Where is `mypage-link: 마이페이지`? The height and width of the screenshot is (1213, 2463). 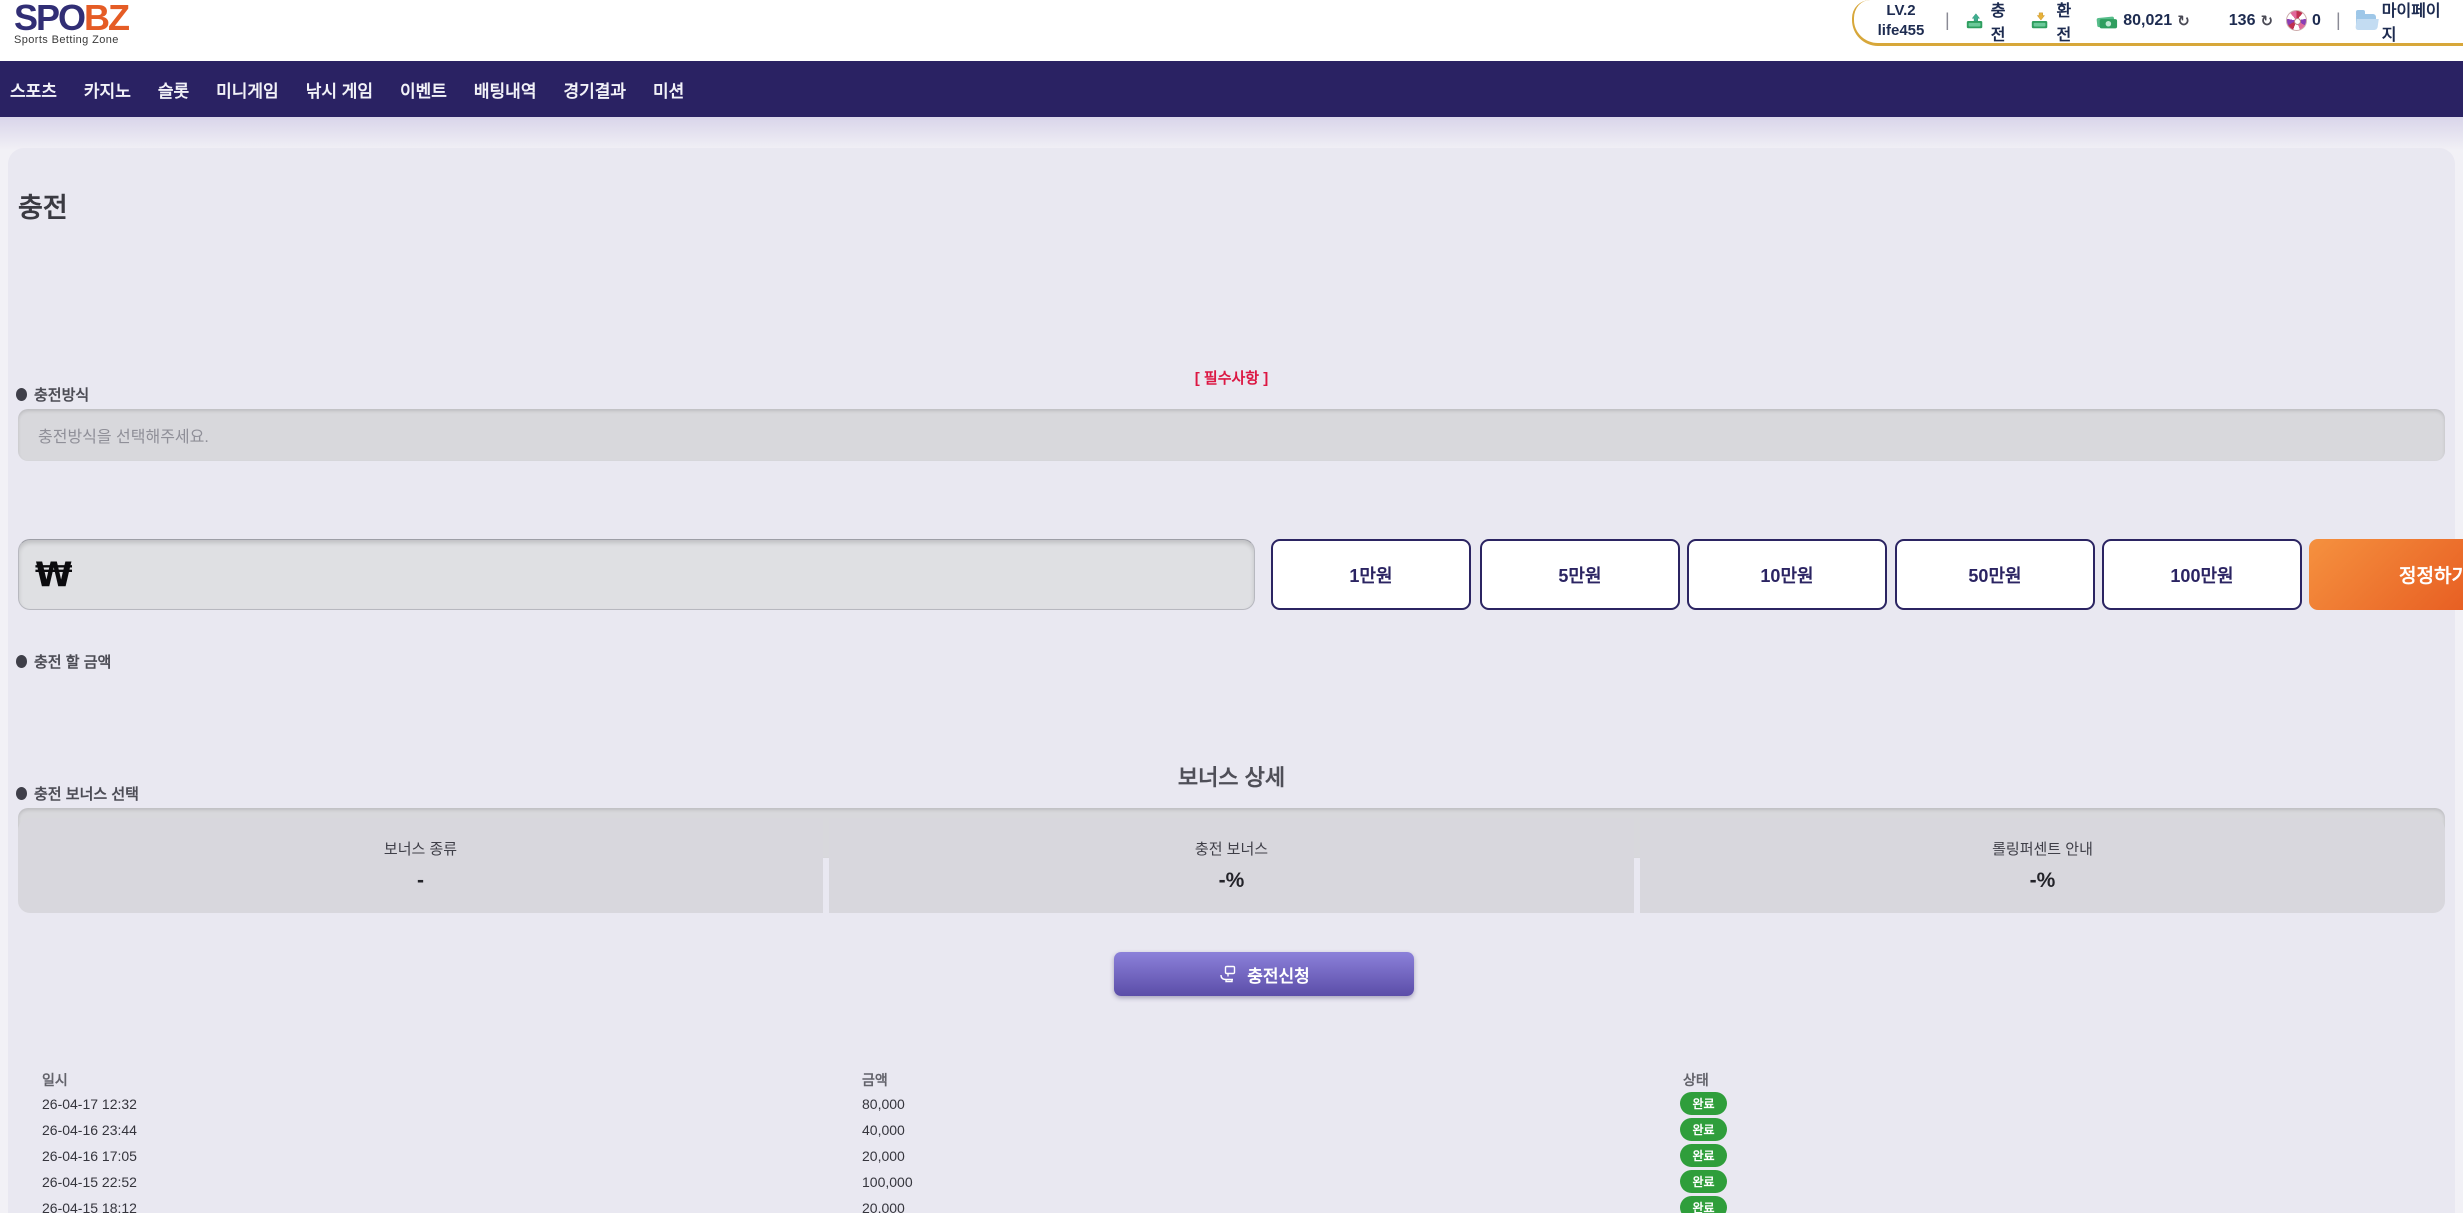
mypage-link: 마이페이지 is located at coordinates (2402, 22).